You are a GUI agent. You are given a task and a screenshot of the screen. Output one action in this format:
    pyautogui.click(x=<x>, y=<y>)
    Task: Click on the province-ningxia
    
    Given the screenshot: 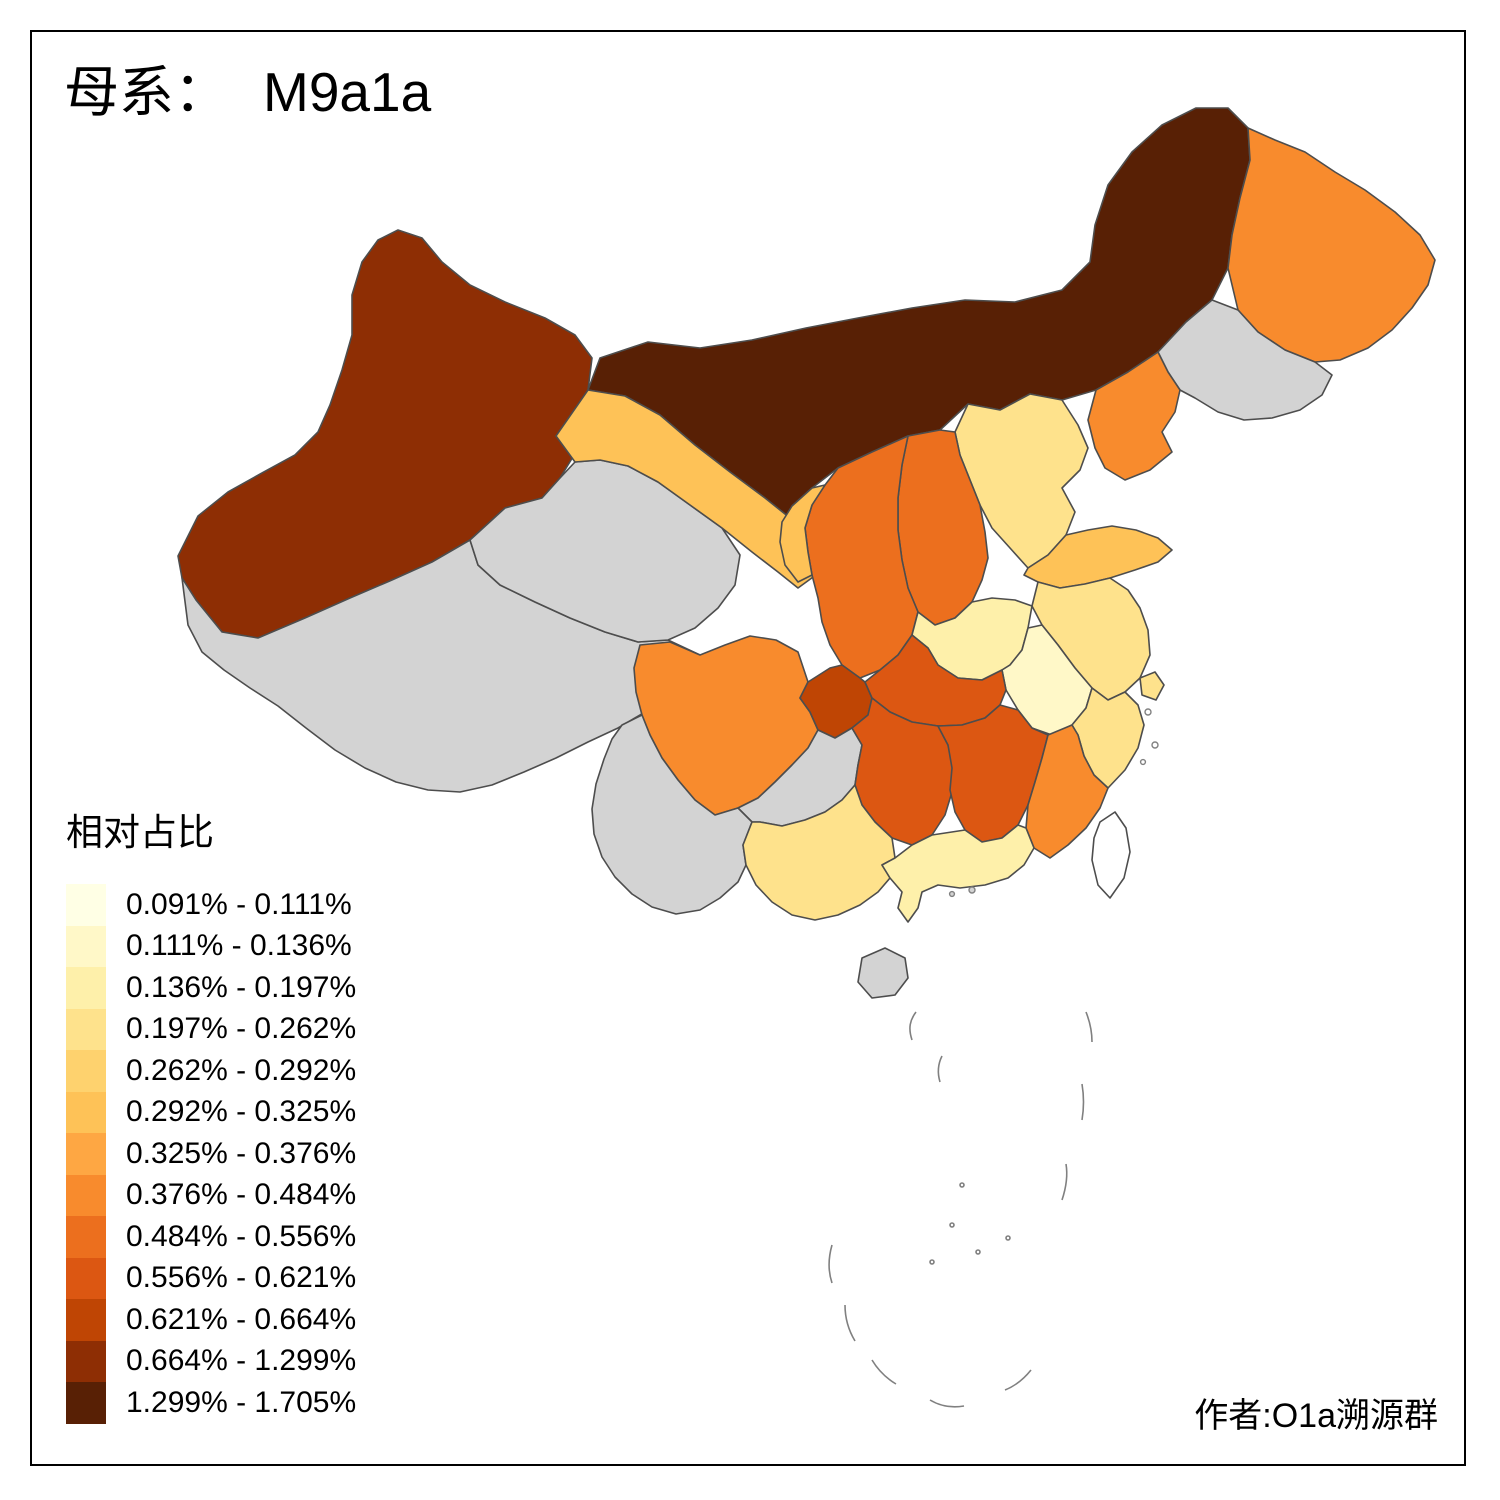 What is the action you would take?
    pyautogui.click(x=802, y=533)
    